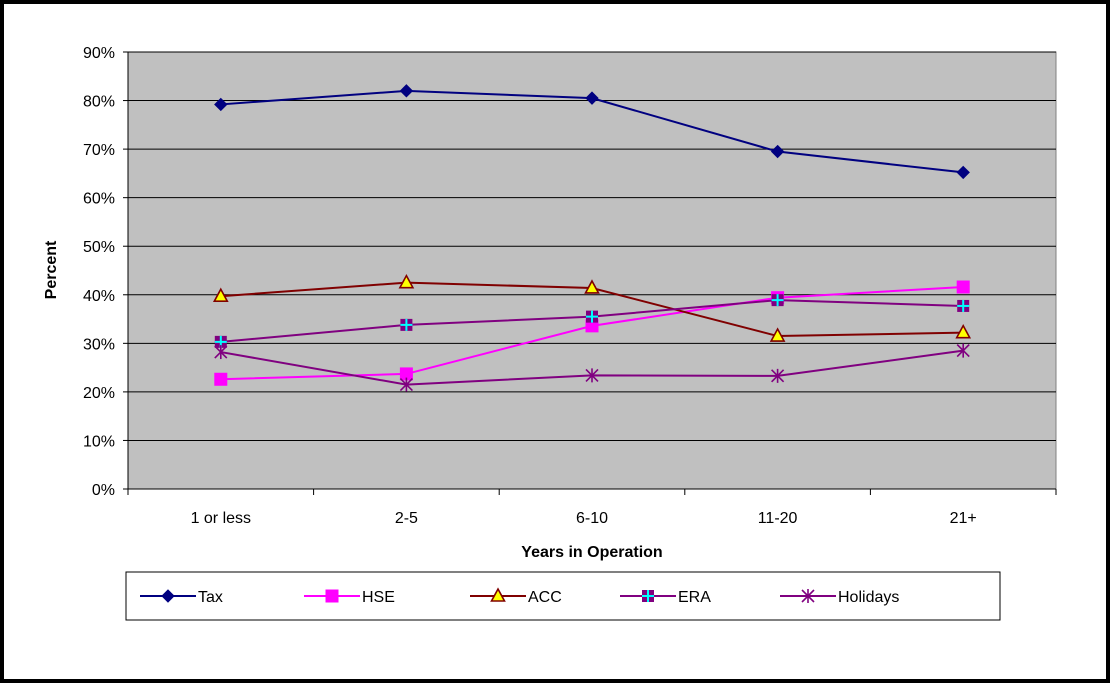  Describe the element at coordinates (778, 518) in the screenshot. I see `x-tick-label: 11-20` at that location.